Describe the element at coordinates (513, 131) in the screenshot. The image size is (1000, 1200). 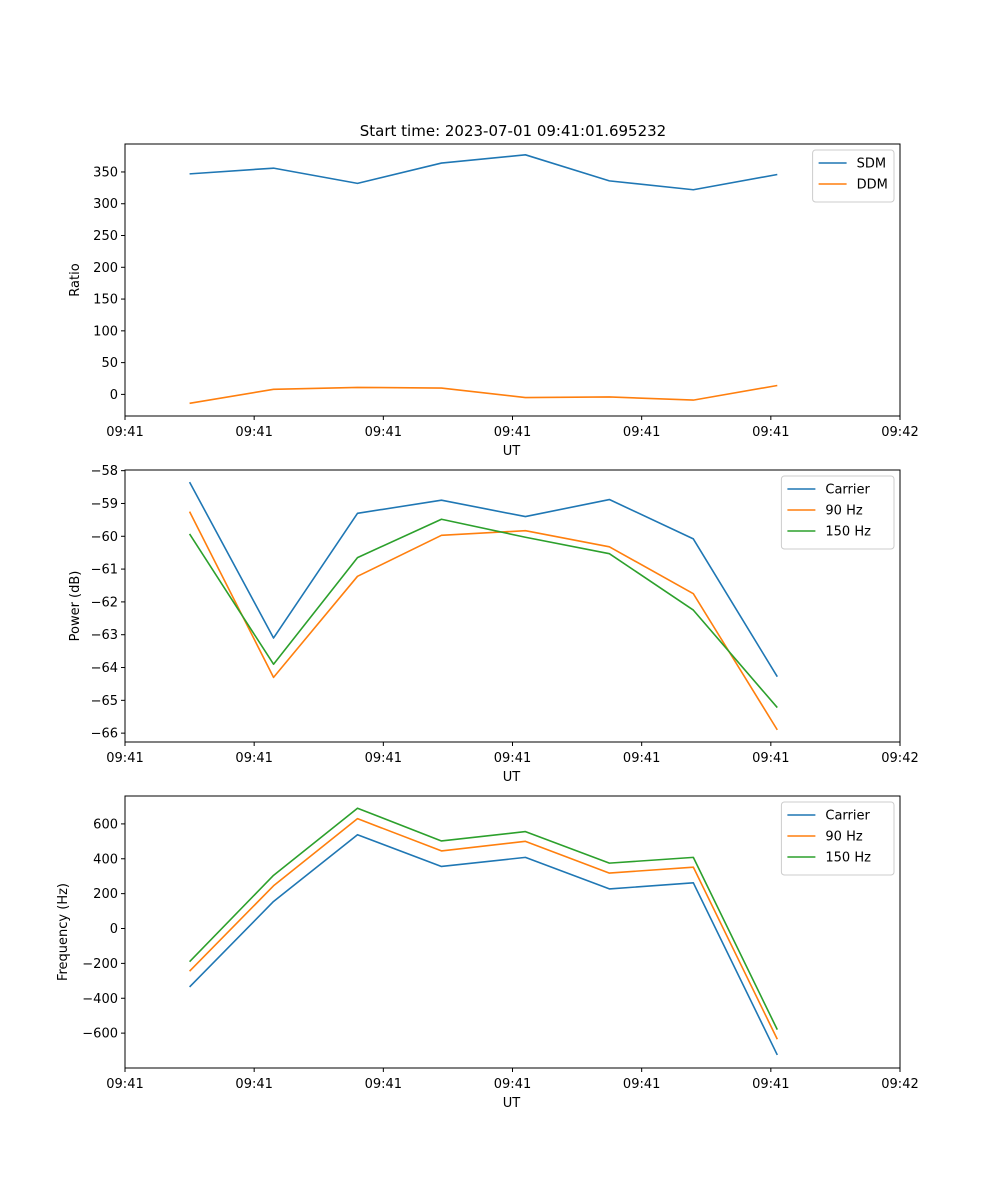
I see `chart-title: Start time: 2023-07-01 09:41:01.695232` at that location.